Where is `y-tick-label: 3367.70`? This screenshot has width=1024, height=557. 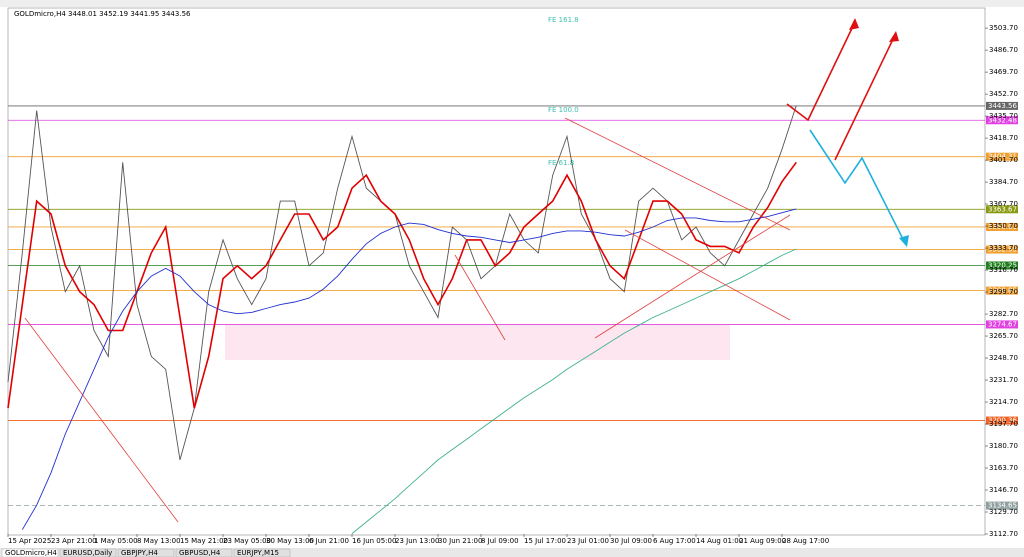
y-tick-label: 3367.70 is located at coordinates (1003, 204).